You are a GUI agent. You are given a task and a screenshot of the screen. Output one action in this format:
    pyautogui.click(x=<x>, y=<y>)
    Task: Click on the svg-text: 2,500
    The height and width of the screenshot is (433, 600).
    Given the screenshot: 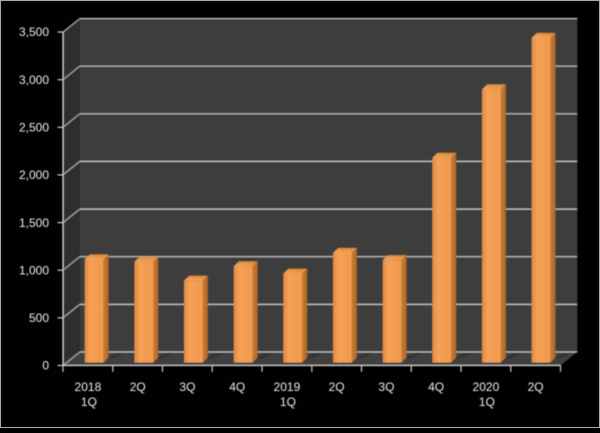 What is the action you would take?
    pyautogui.click(x=34, y=128)
    